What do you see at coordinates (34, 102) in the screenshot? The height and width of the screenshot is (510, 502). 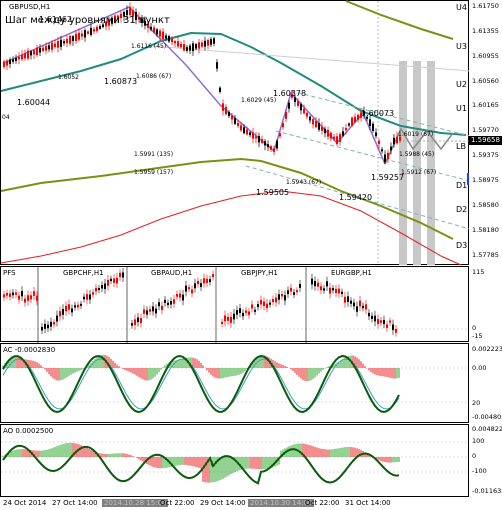 I see `price-annotation: 1.60044` at bounding box center [34, 102].